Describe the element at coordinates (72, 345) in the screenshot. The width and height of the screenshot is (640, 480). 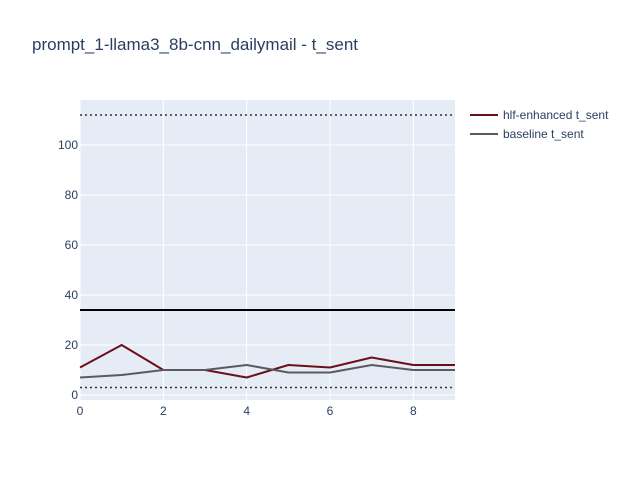
I see `y-tick-label: 20` at that location.